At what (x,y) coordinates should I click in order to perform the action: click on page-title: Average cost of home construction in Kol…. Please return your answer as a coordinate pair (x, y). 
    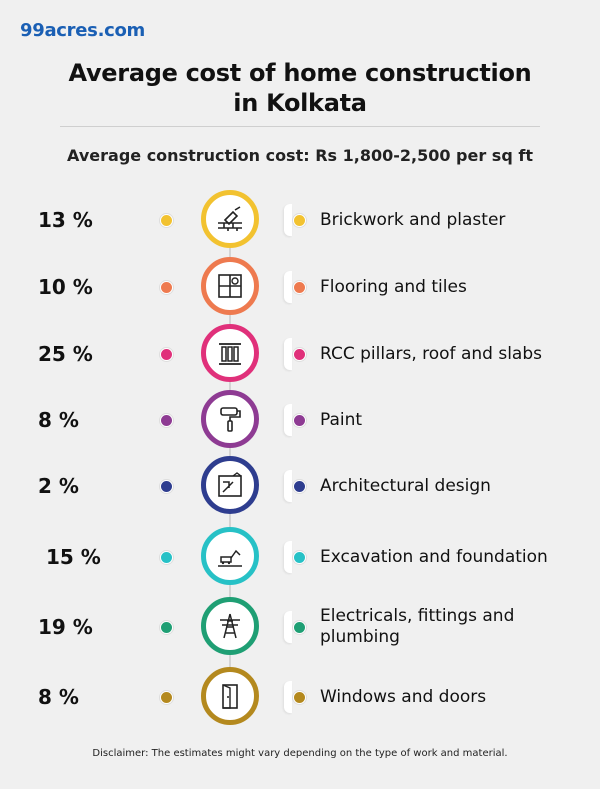
    Looking at the image, I should click on (300, 88).